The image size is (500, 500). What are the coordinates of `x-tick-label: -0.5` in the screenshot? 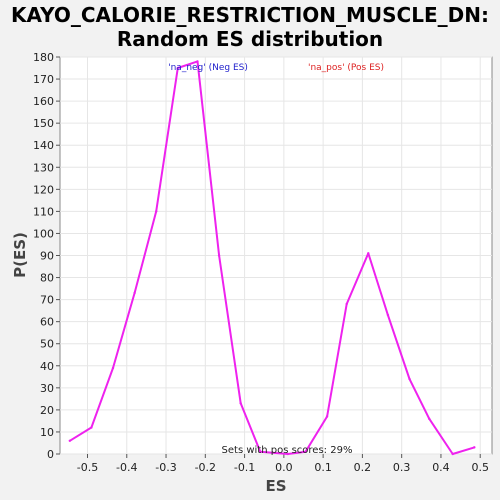 It's located at (87, 467).